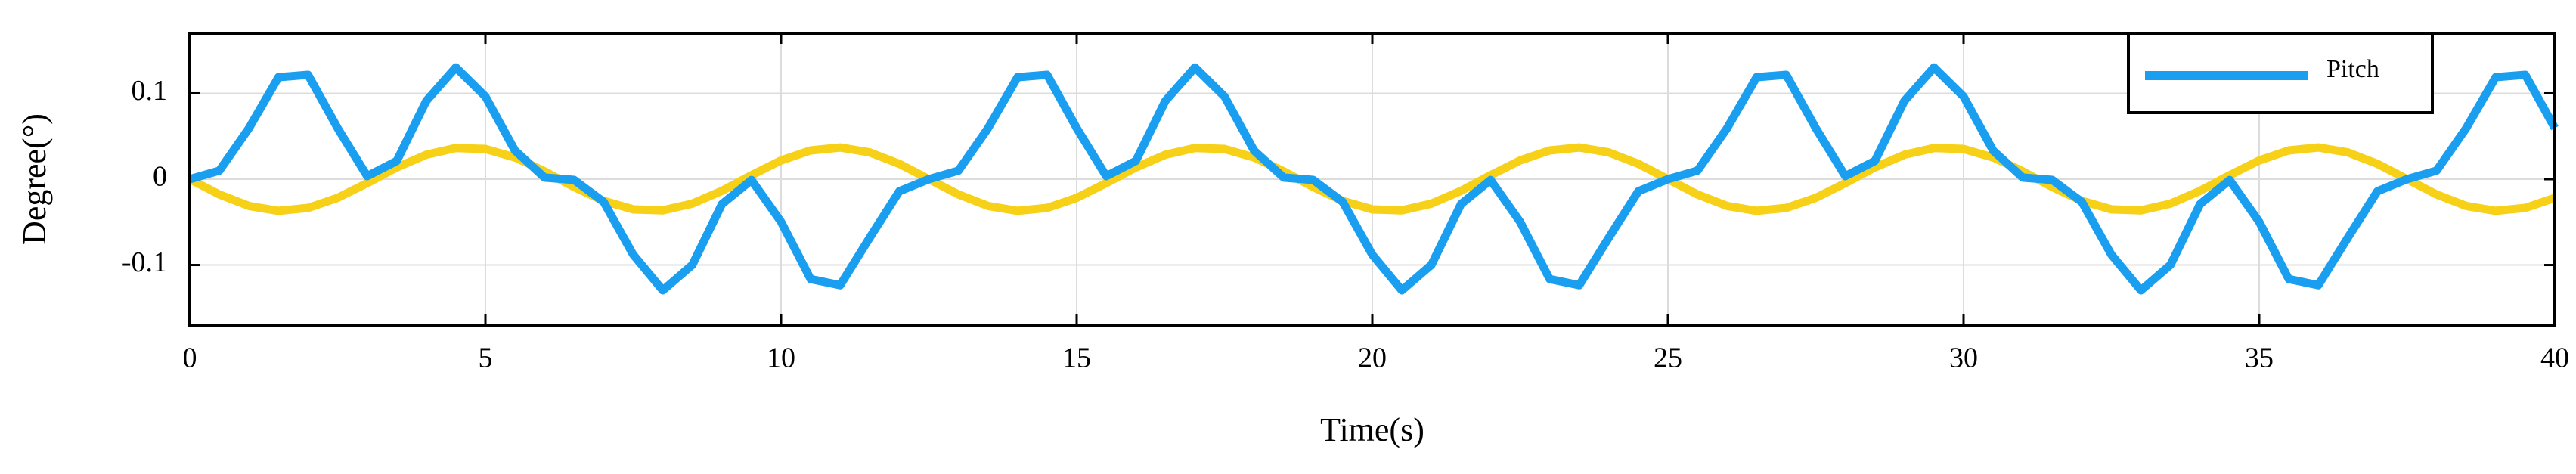  Describe the element at coordinates (1668, 358) in the screenshot. I see `x-tick-label: 25` at that location.